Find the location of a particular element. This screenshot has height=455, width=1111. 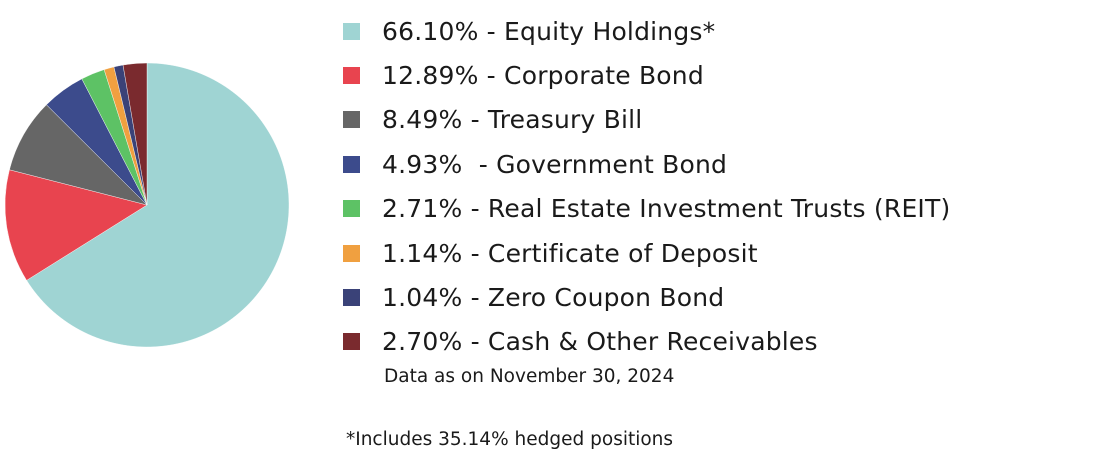

data-as-of-date: Data as on November 30, 2024 is located at coordinates (529, 376).